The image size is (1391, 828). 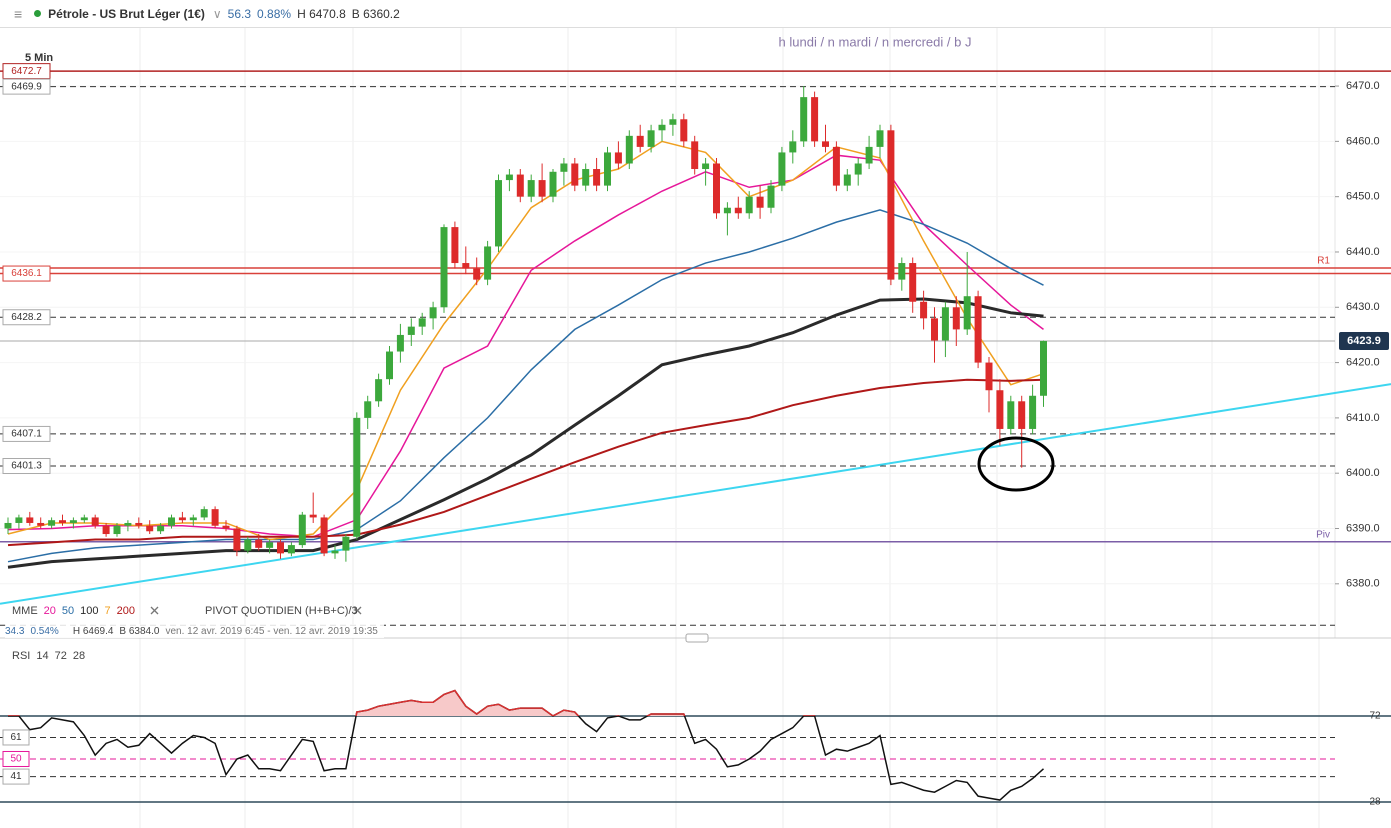 I want to click on resize-handle, so click(x=697, y=638).